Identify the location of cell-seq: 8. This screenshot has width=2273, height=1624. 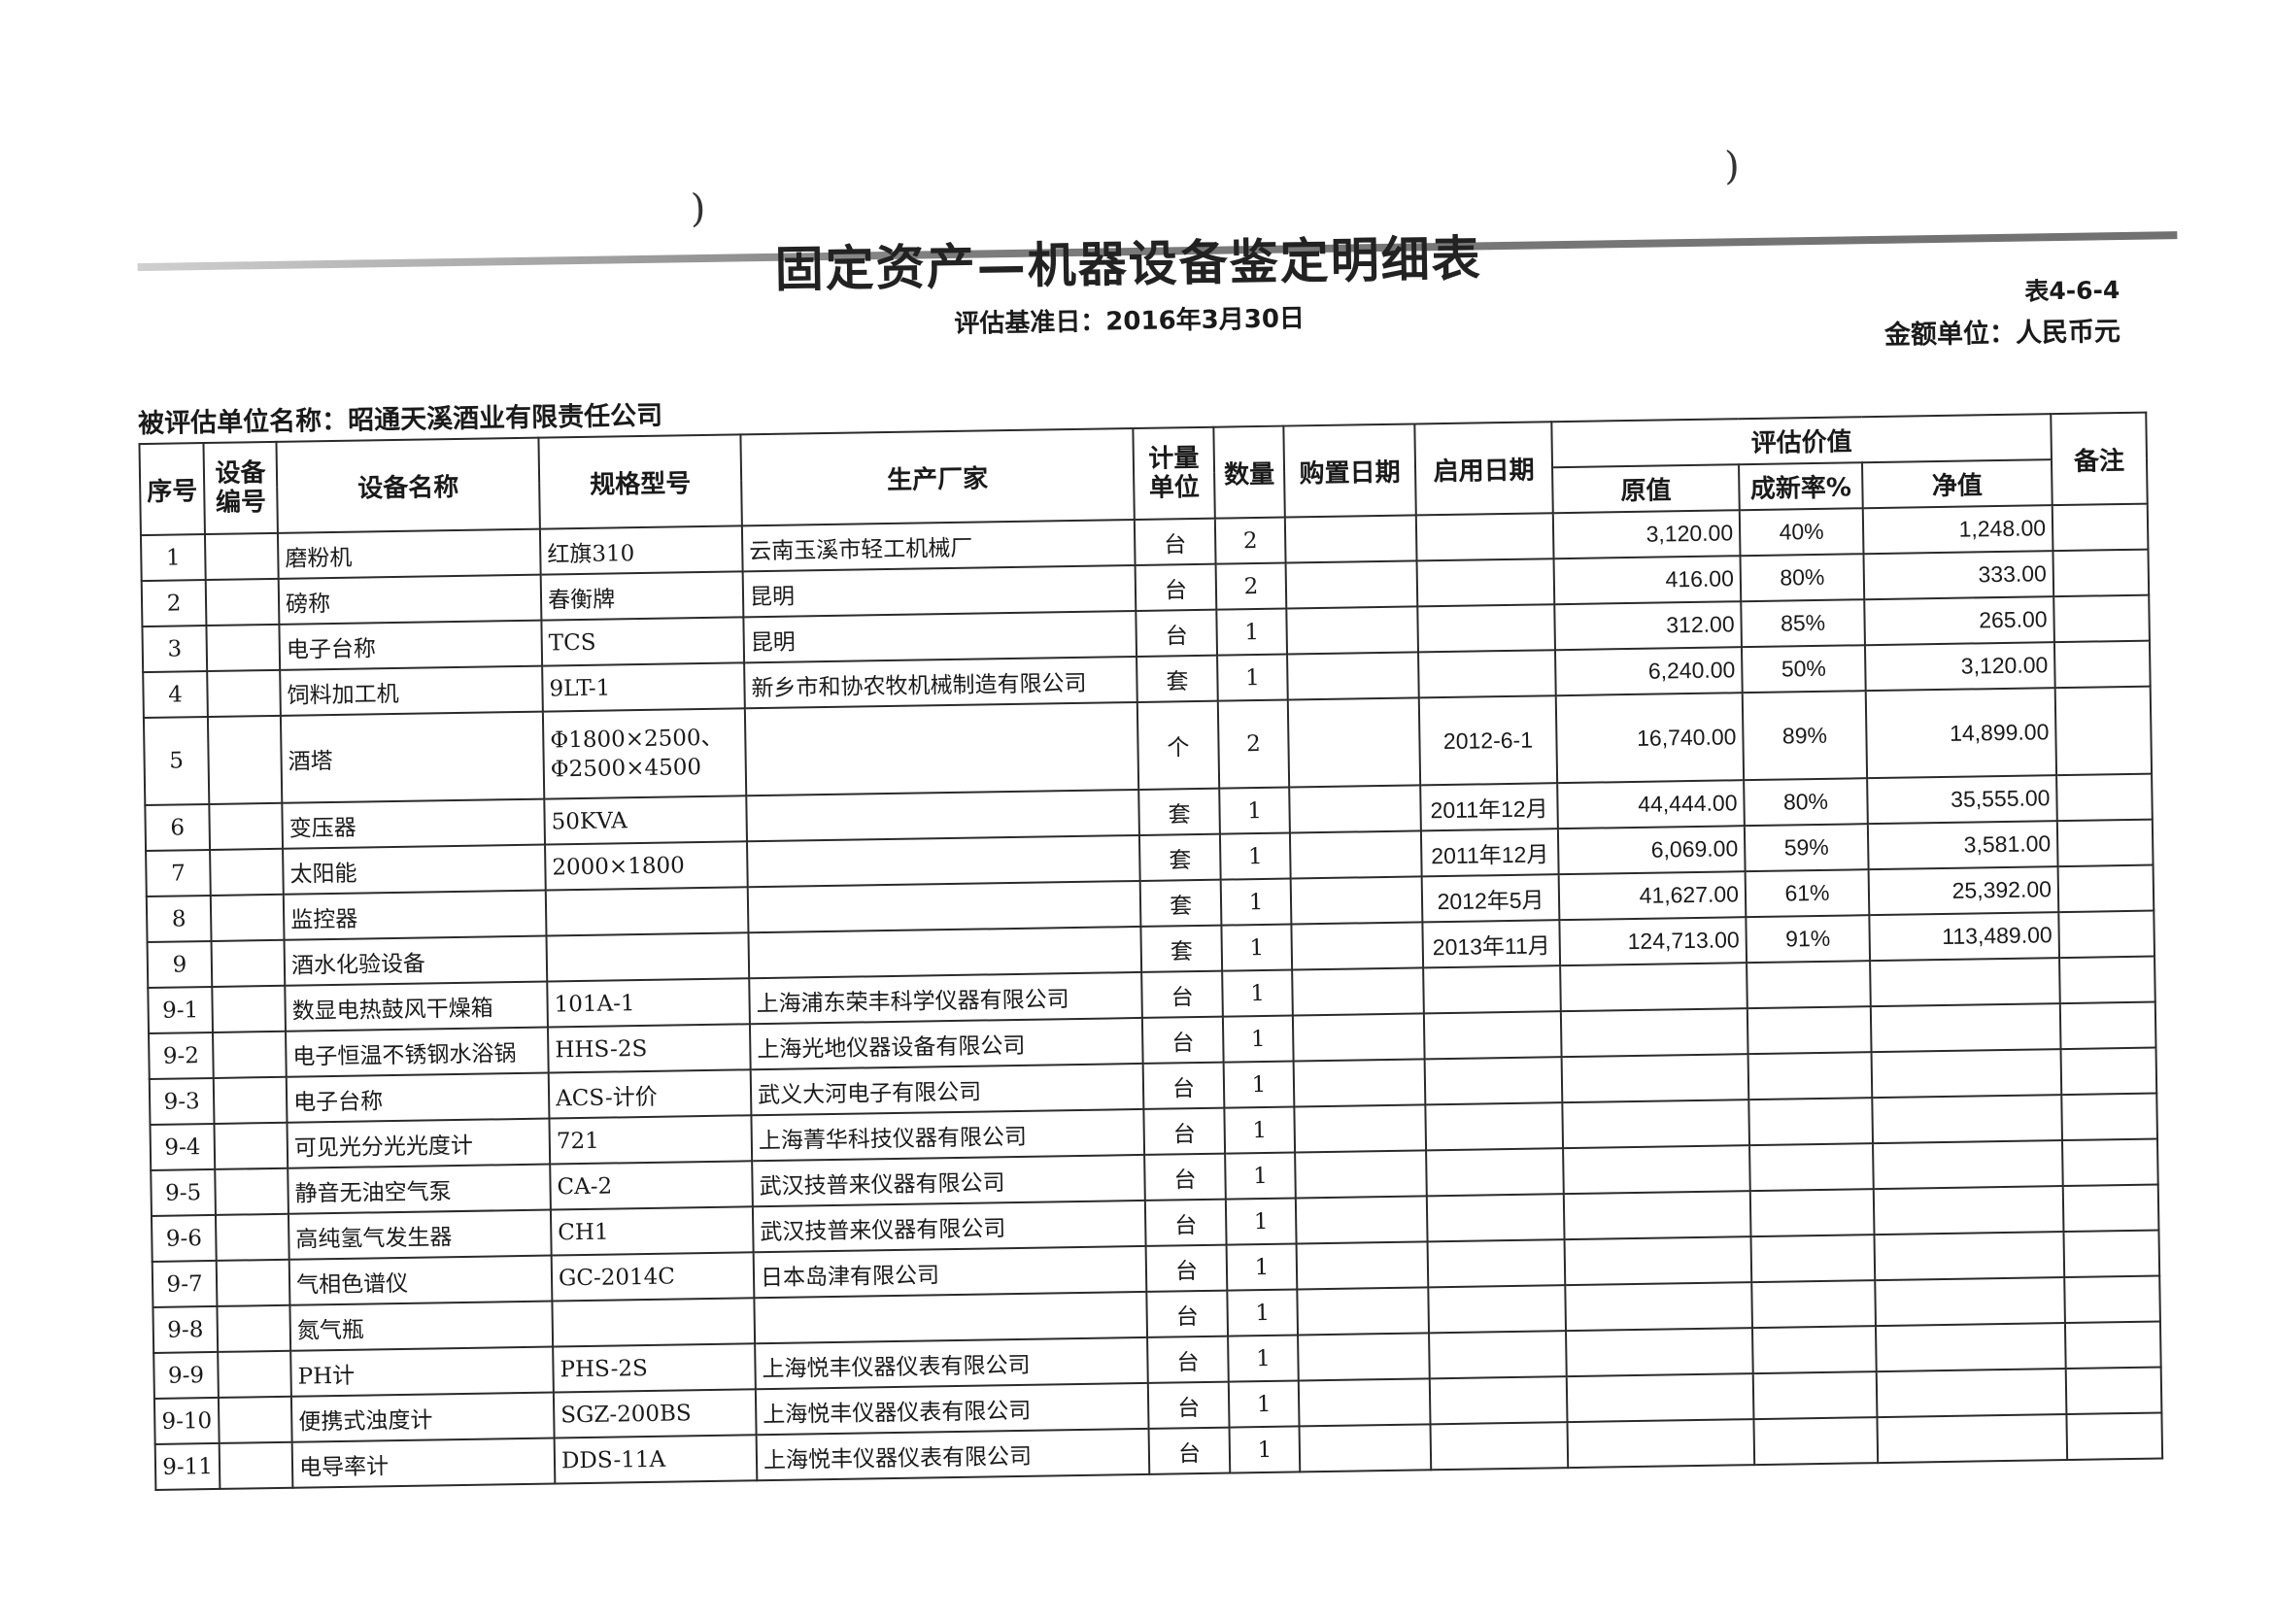
(179, 919).